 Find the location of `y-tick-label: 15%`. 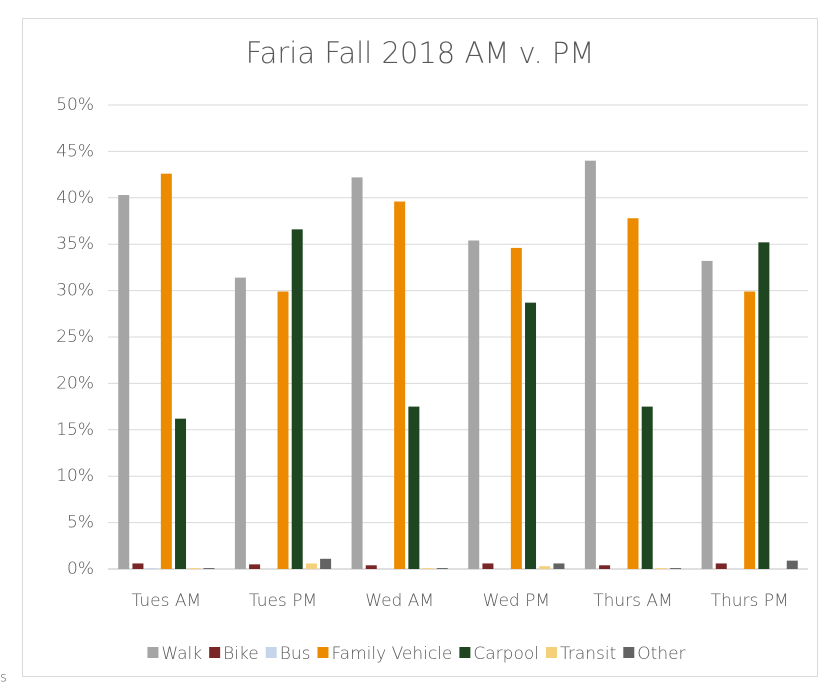

y-tick-label: 15% is located at coordinates (75, 430).